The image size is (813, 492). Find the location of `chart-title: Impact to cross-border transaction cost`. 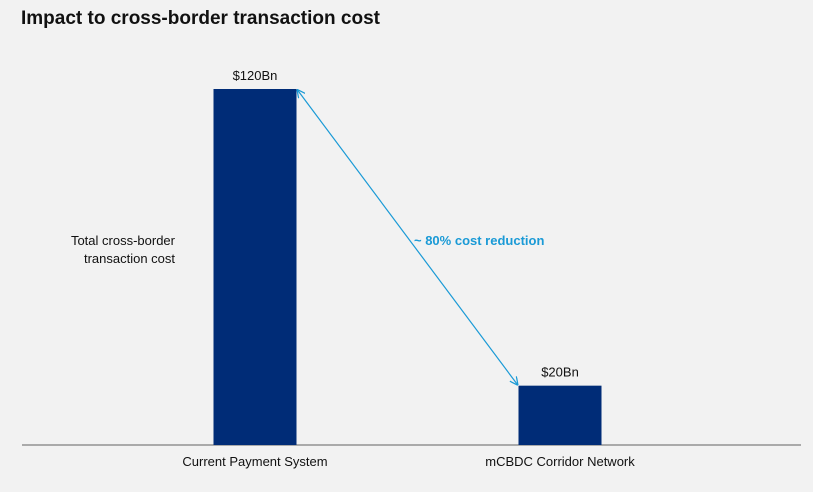

chart-title: Impact to cross-border transaction cost is located at coordinates (200, 18).